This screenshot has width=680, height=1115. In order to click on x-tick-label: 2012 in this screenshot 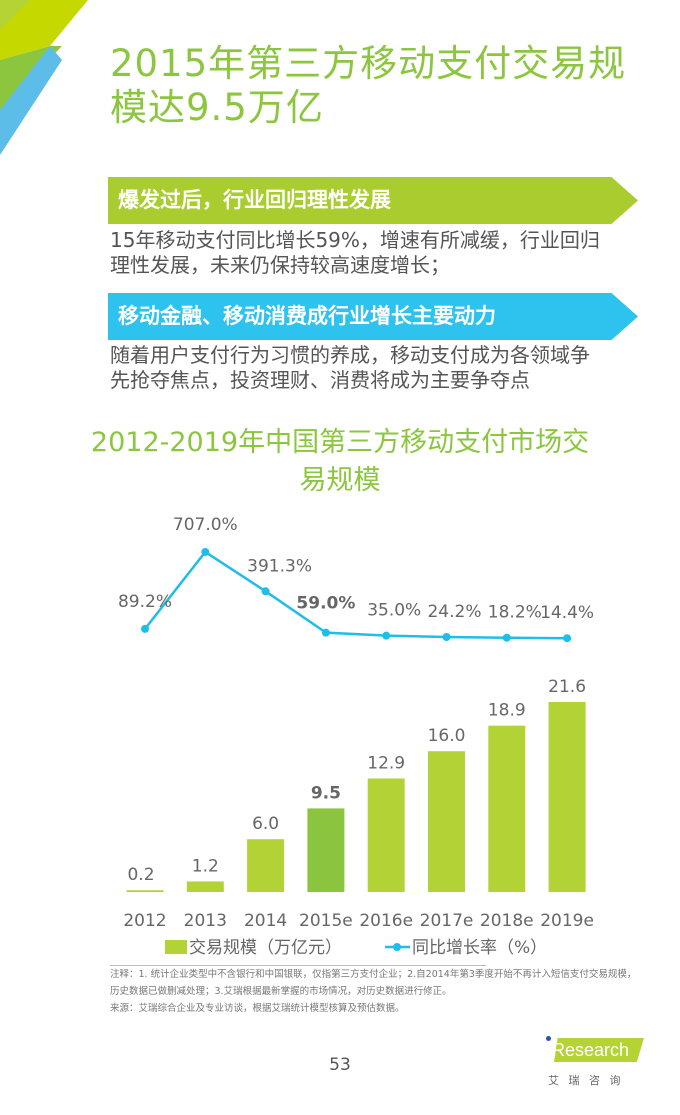, I will do `click(144, 921)`.